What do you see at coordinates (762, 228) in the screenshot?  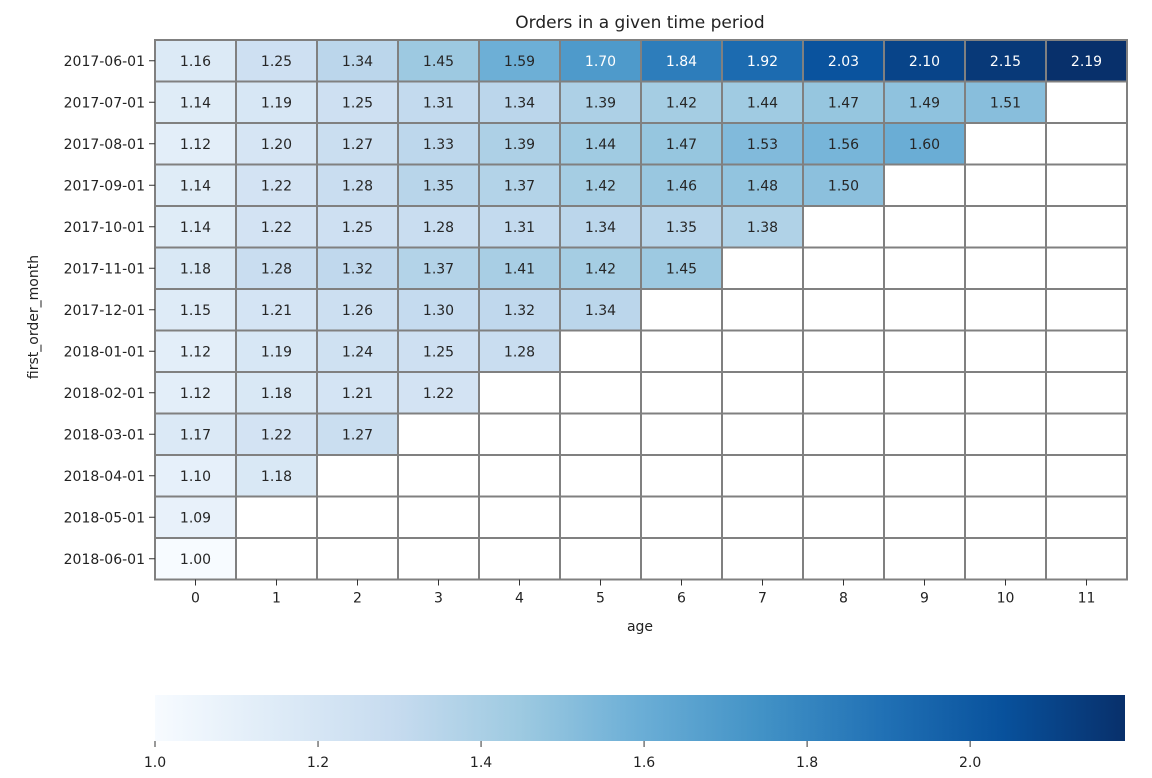 I see `cell-label: 1.38` at bounding box center [762, 228].